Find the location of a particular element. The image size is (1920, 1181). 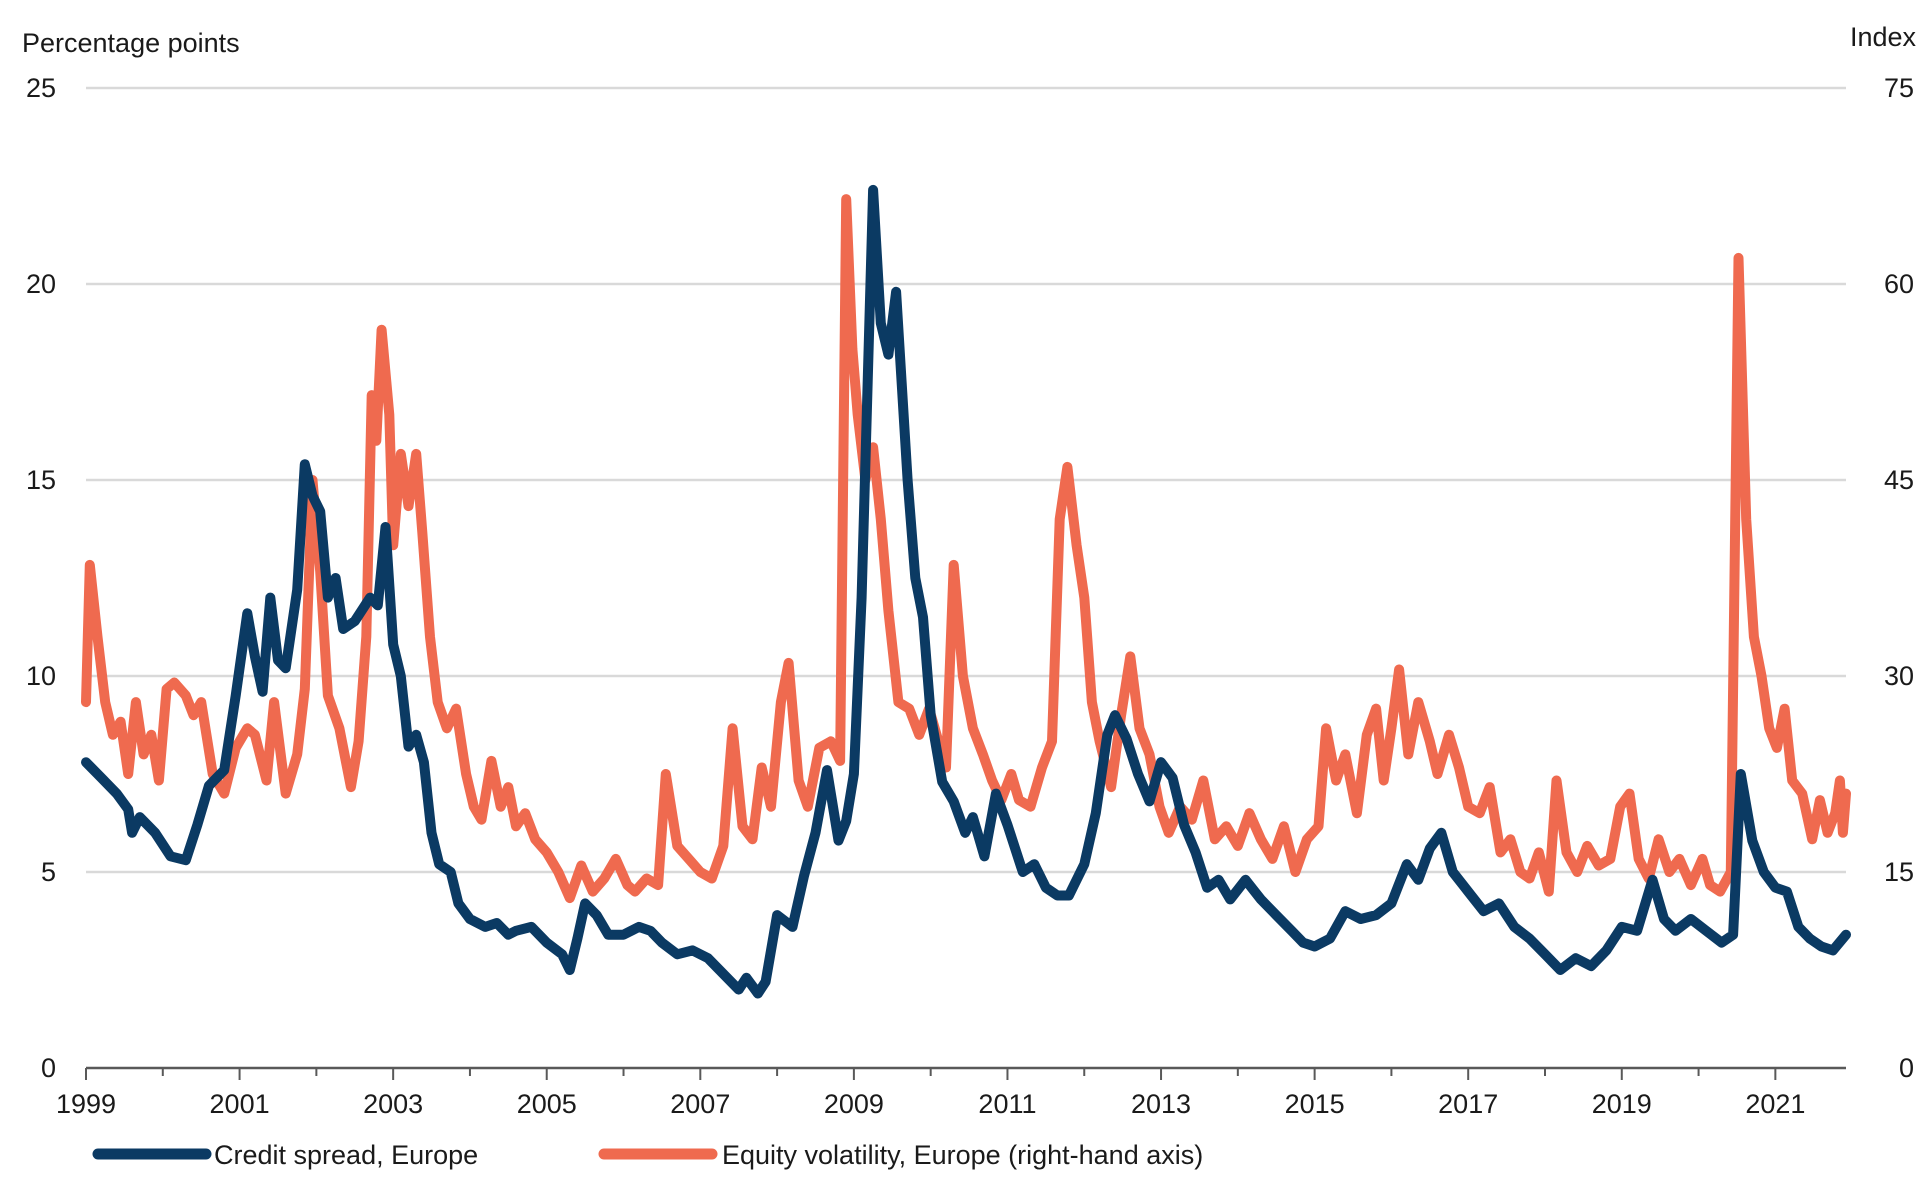

x-tick-label: 2011 is located at coordinates (1007, 1104).